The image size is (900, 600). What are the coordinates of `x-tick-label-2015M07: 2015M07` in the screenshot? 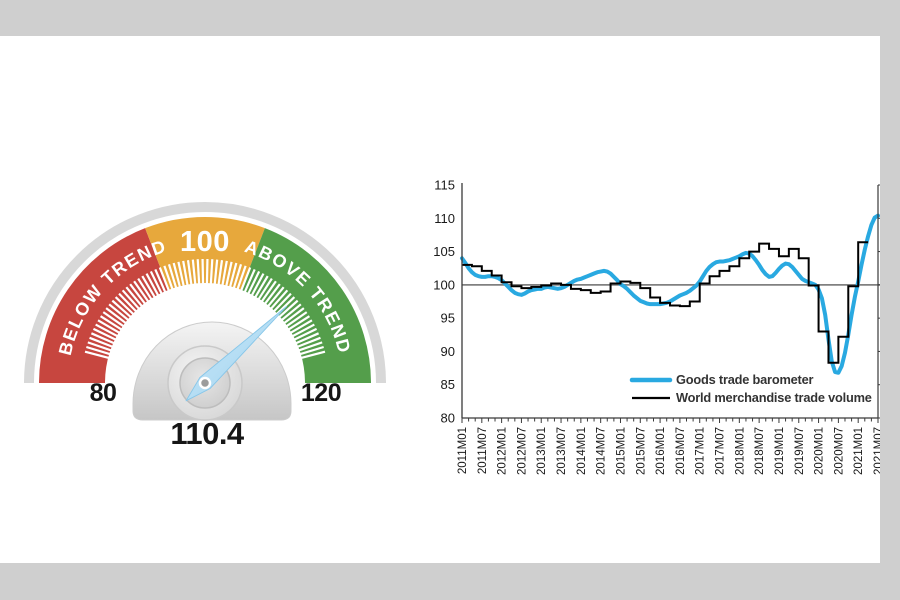 It's located at (641, 451).